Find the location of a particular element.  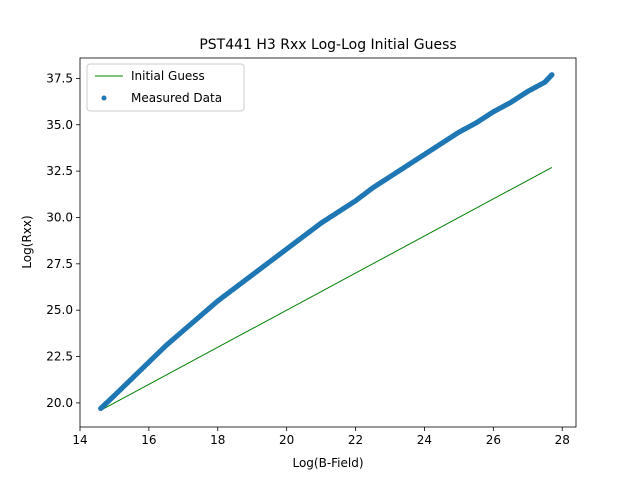

y-tick-label: 22.5 is located at coordinates (59, 357).